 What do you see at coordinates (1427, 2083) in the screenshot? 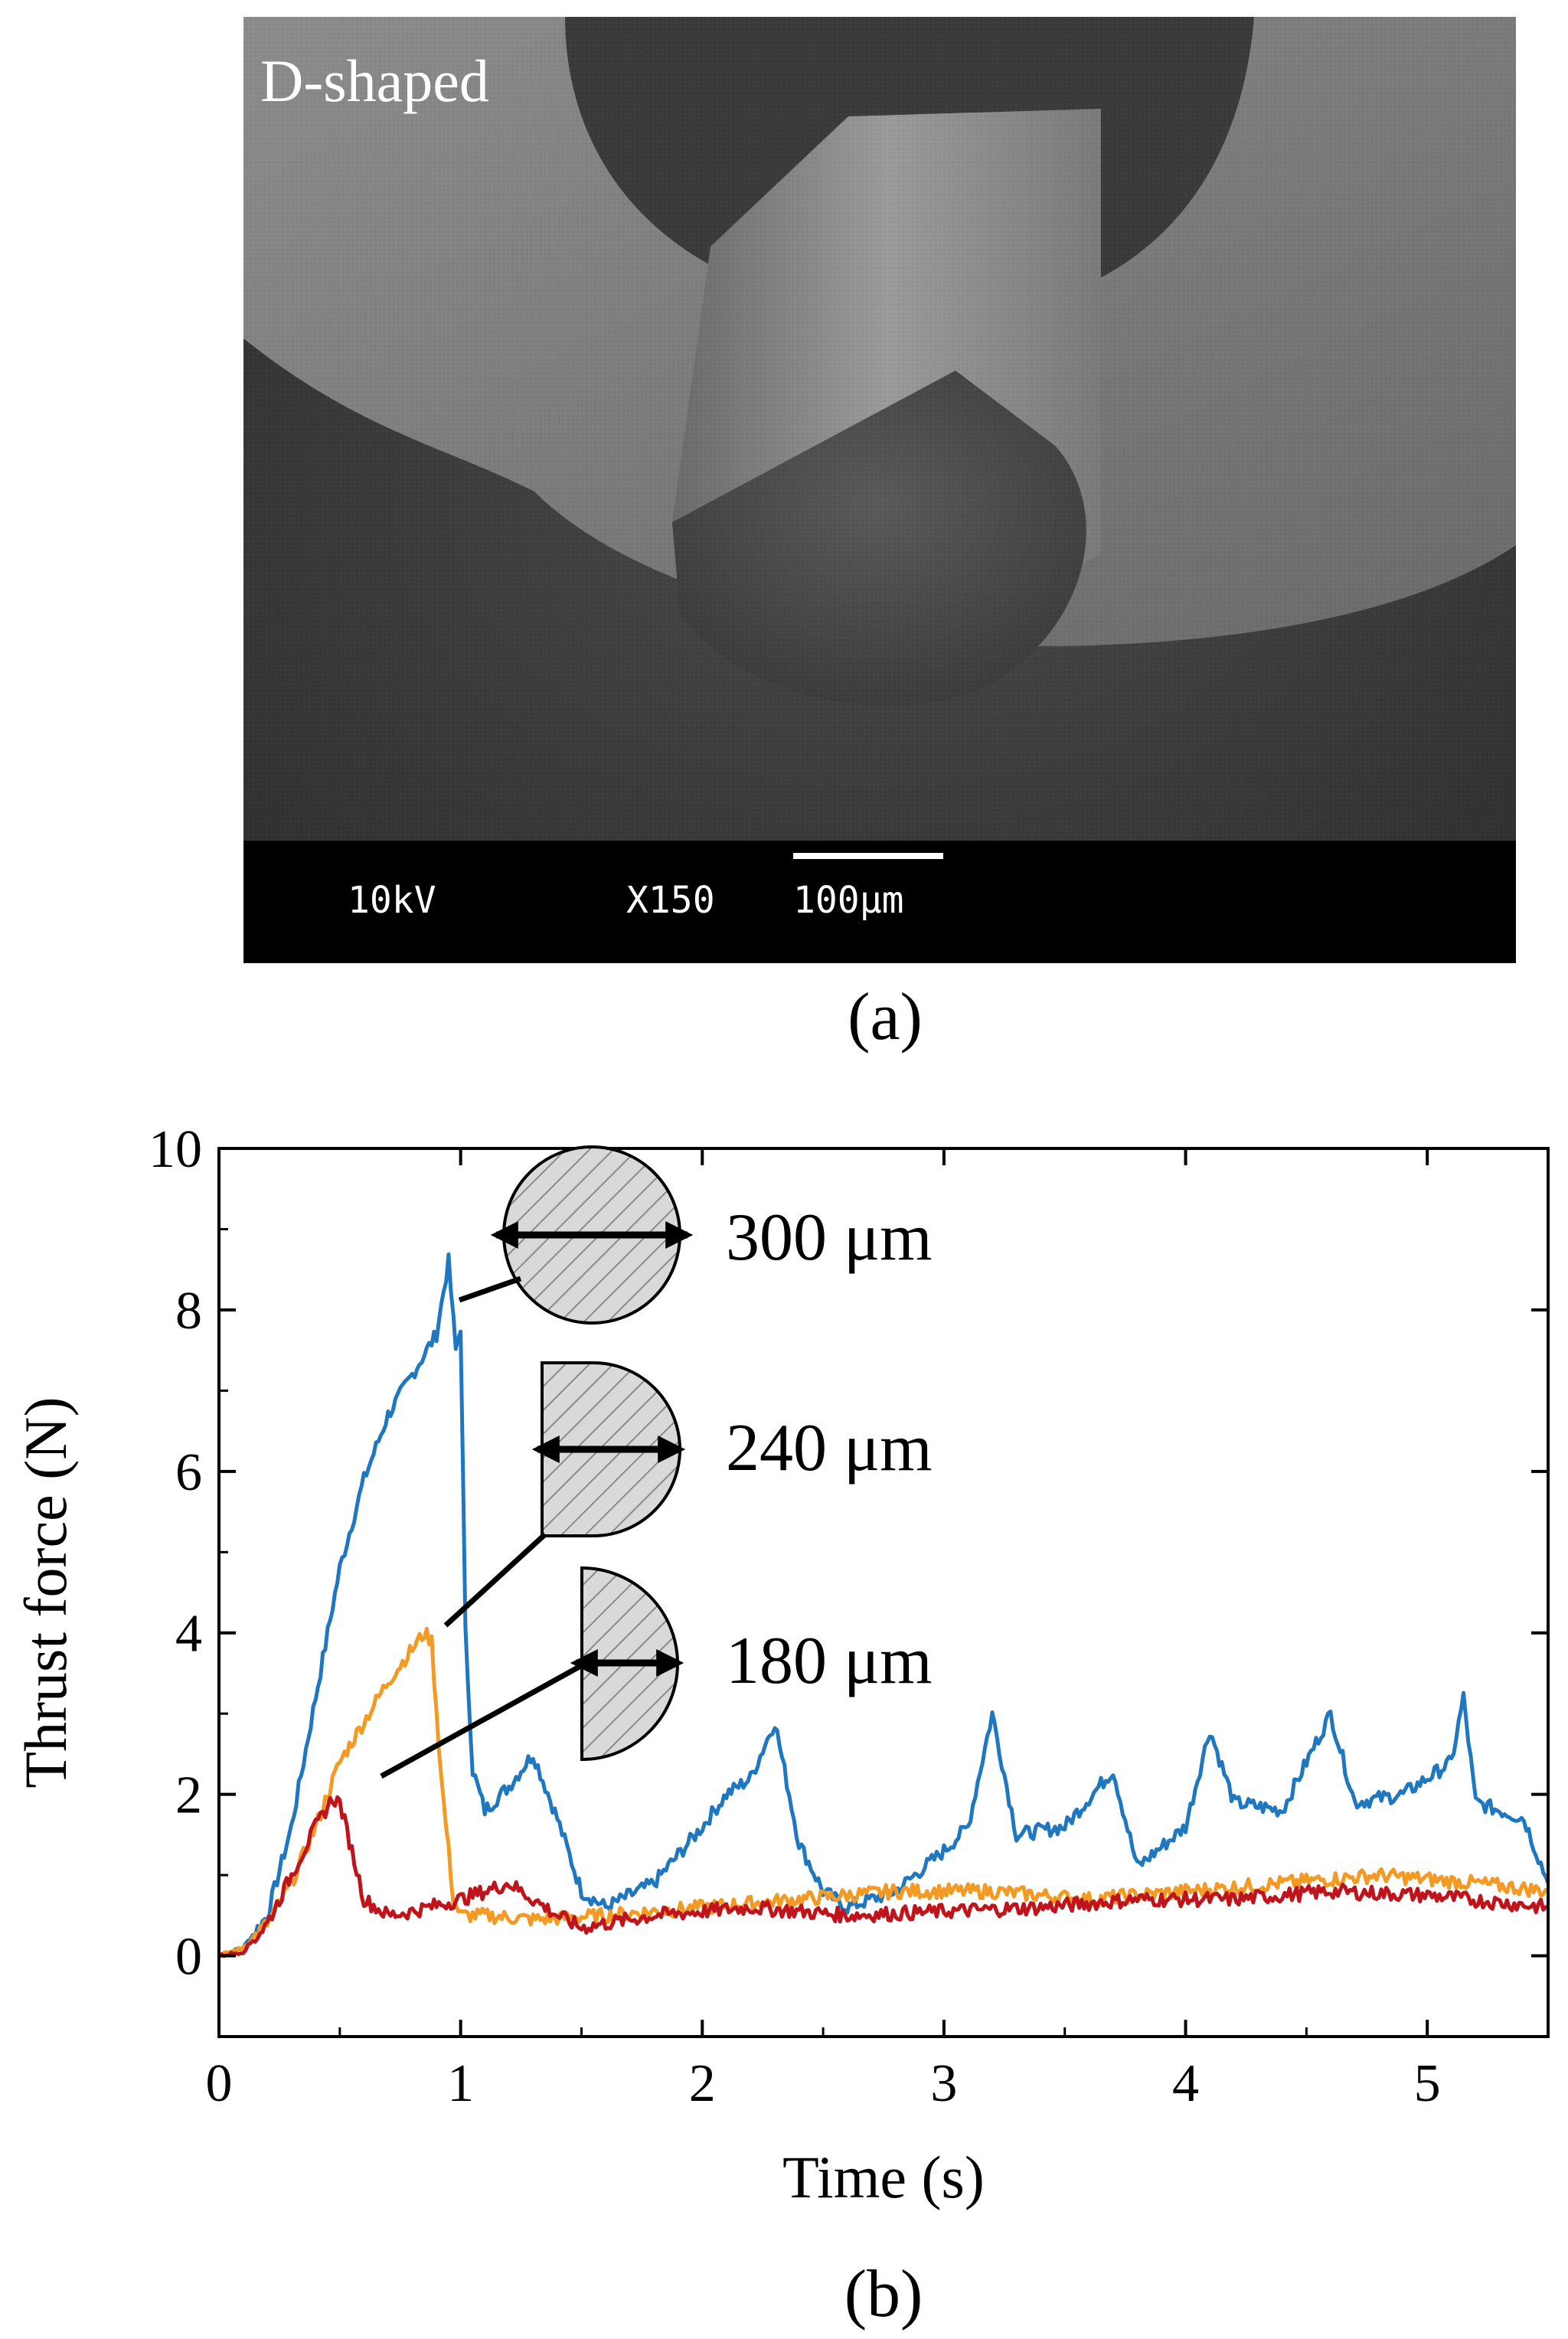
I see `x-tick-label: 5` at bounding box center [1427, 2083].